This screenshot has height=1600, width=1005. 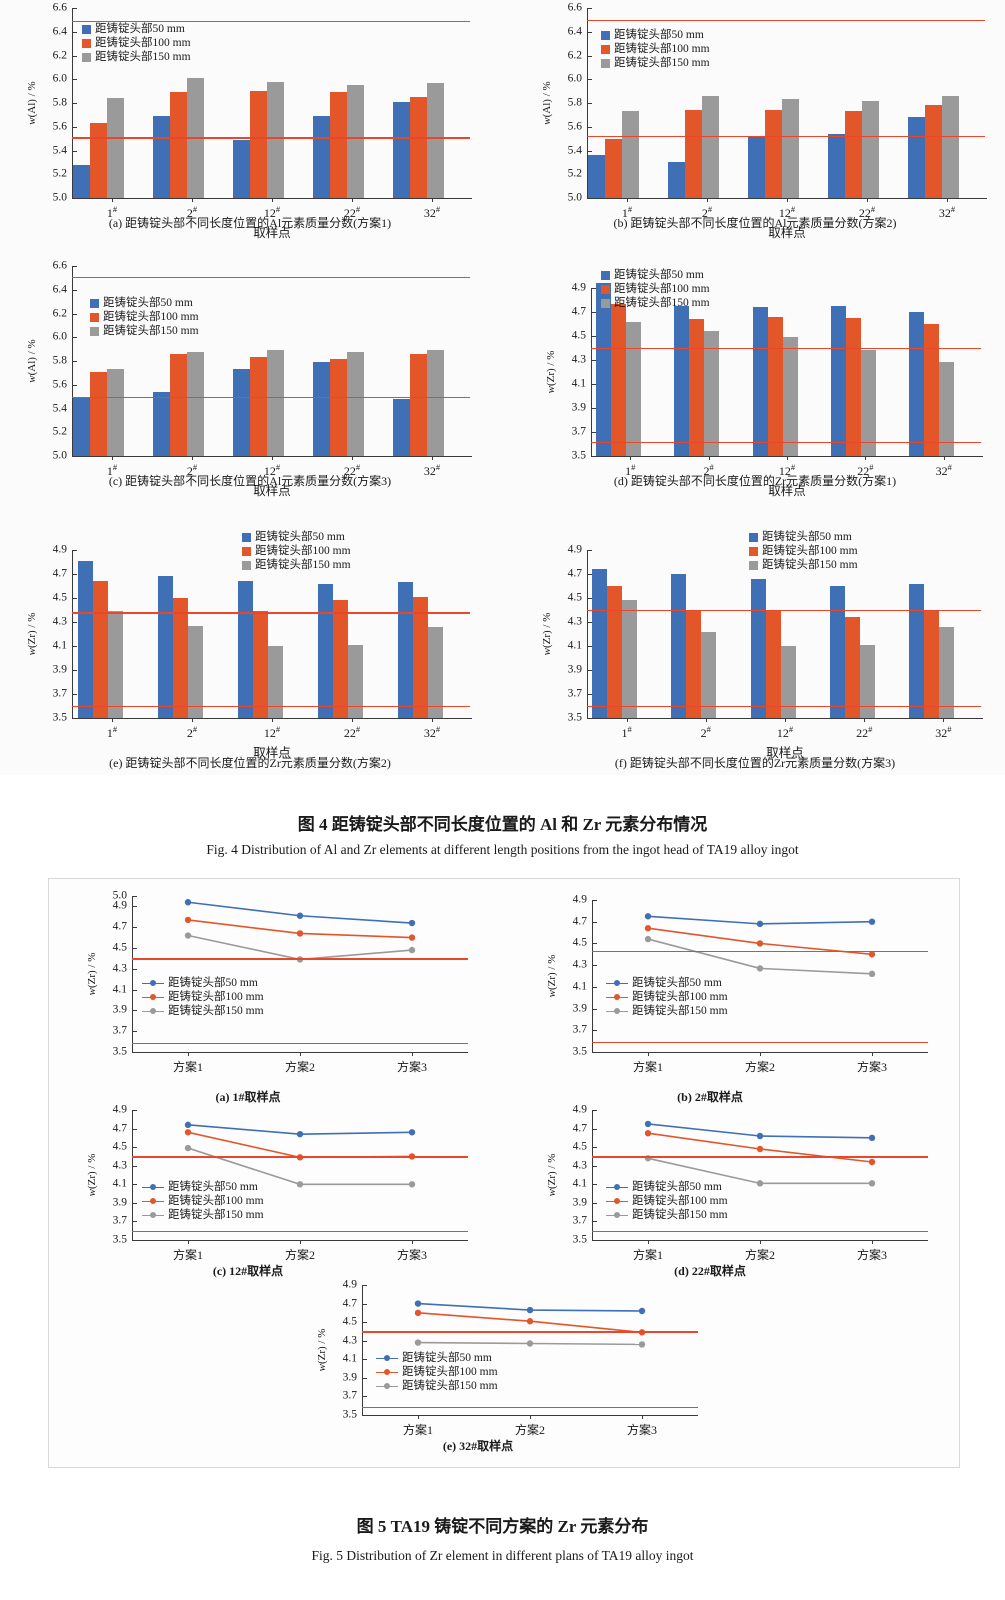 What do you see at coordinates (300, 537) in the screenshot?
I see `legend-label: 距铸锭头部50 mm` at bounding box center [300, 537].